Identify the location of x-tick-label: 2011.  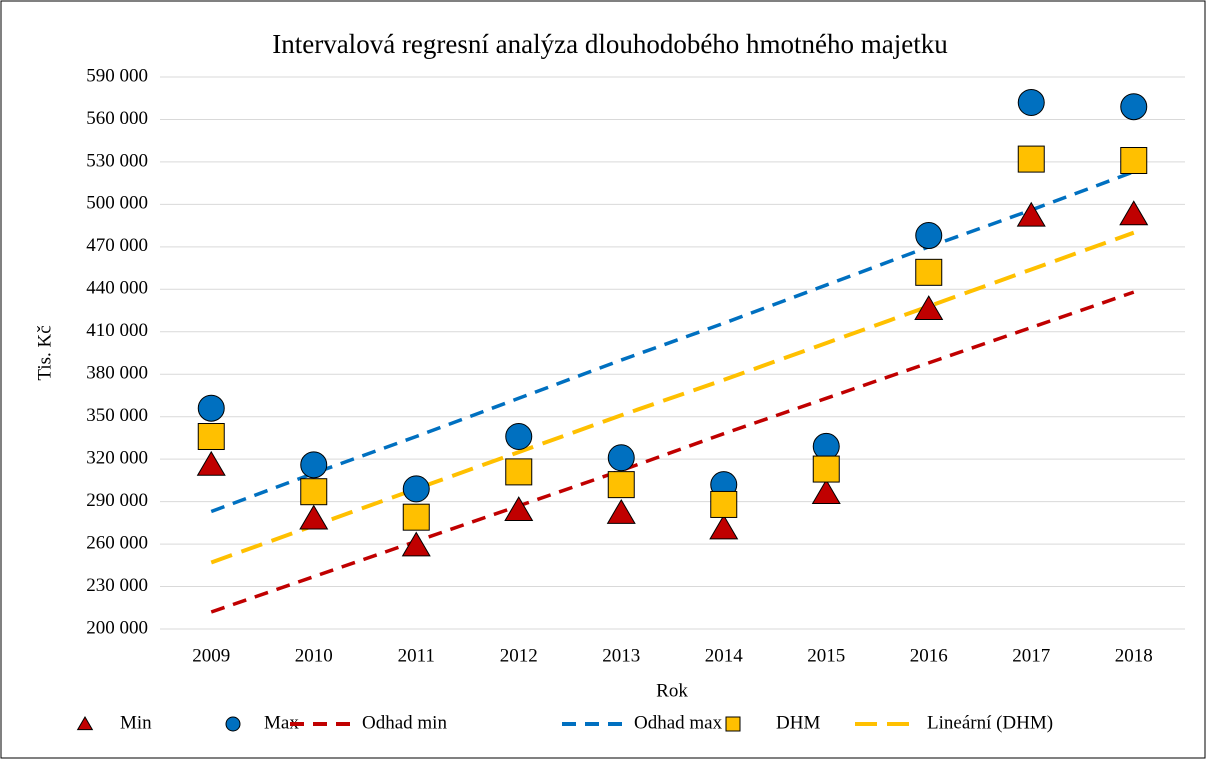
(416, 655).